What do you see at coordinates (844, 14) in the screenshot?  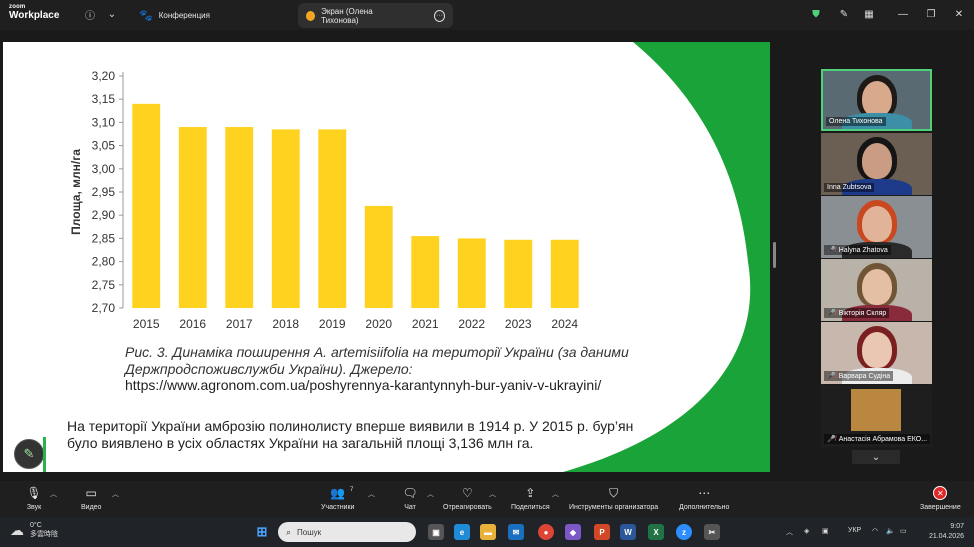 I see `pen-icon: ✎` at bounding box center [844, 14].